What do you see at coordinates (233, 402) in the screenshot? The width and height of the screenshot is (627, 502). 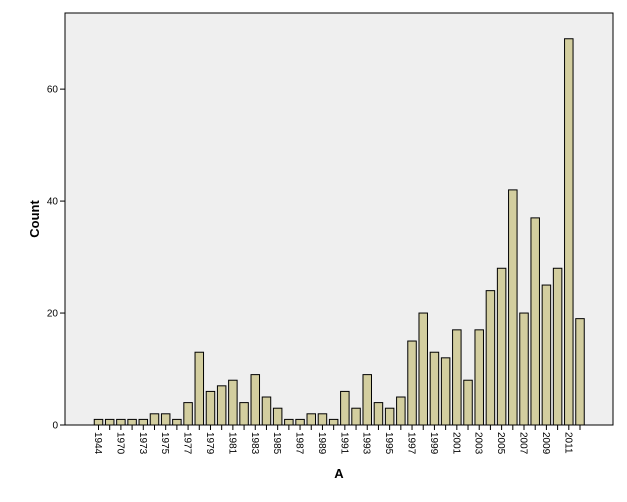 I see `bar-1981` at bounding box center [233, 402].